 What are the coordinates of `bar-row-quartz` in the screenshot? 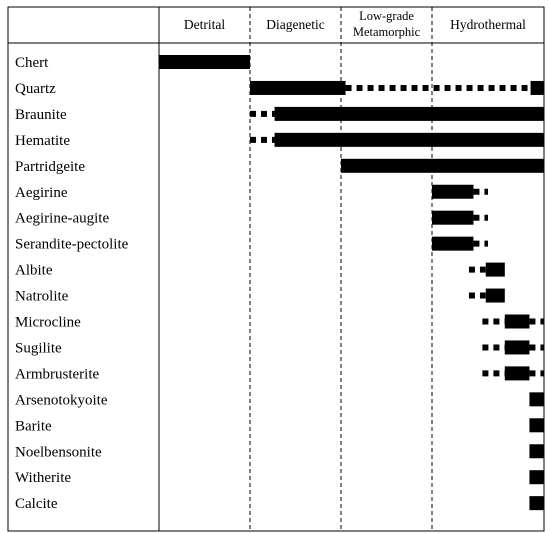 It's located at (397, 87).